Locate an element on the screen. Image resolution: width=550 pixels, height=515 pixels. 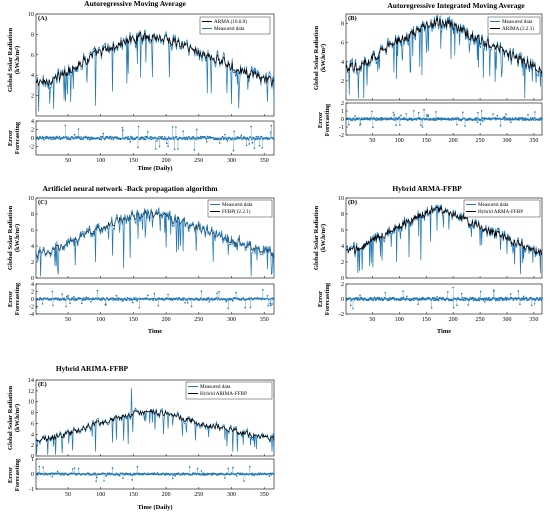
panel-label: (A) is located at coordinates (42, 18).